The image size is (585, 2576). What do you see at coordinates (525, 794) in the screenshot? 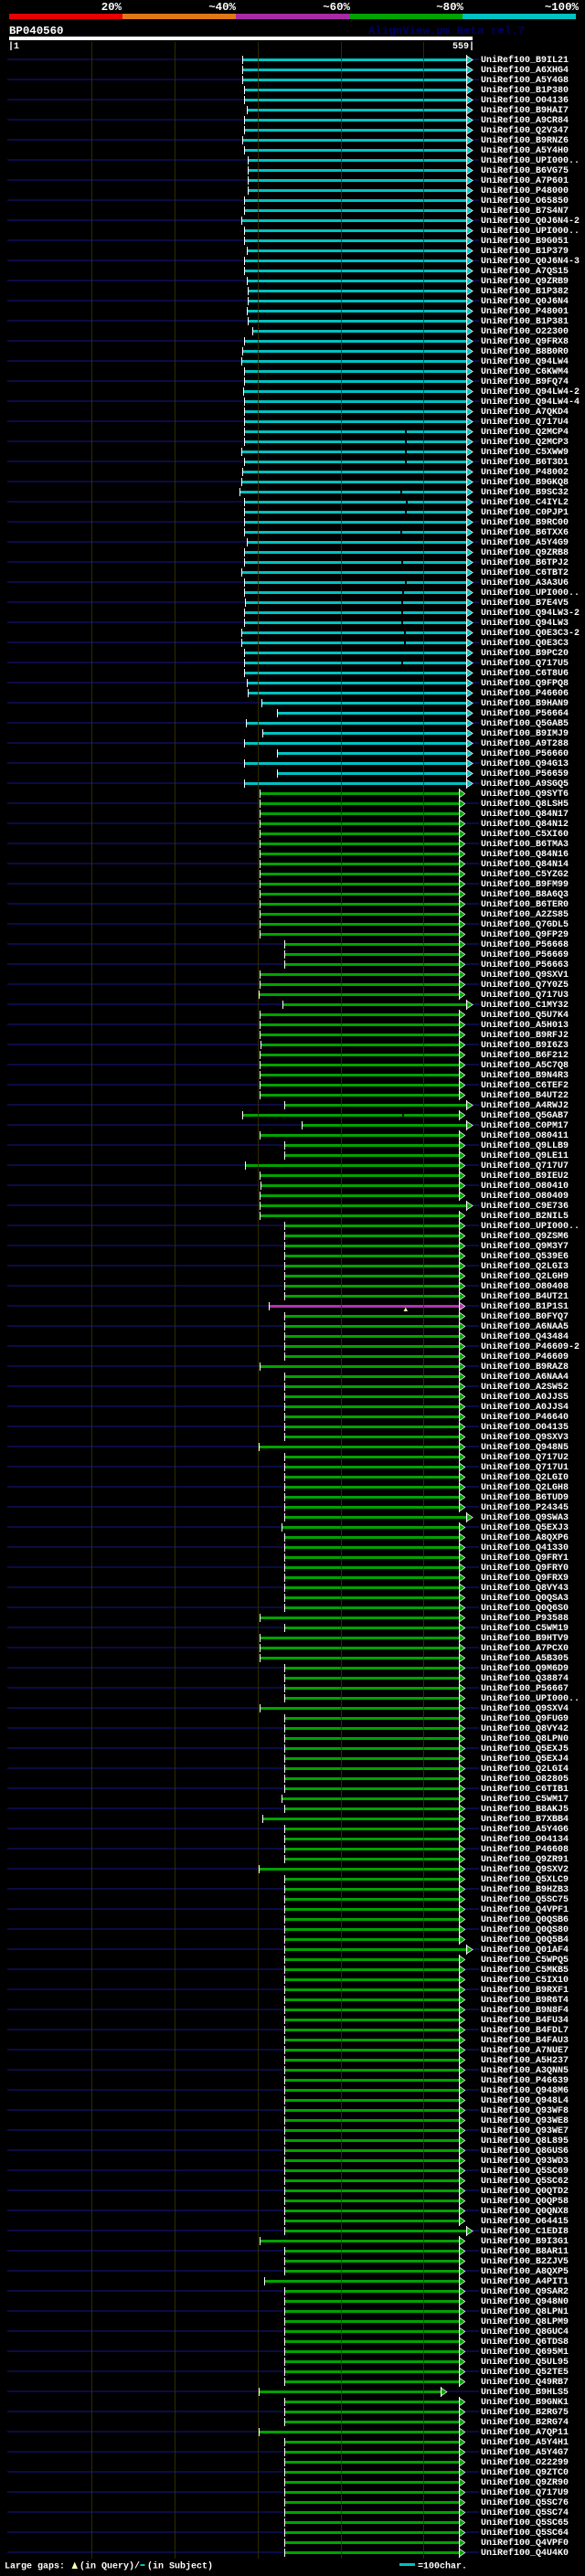
I see `svg-text: UniRef100_Q9SYT6` at bounding box center [525, 794].